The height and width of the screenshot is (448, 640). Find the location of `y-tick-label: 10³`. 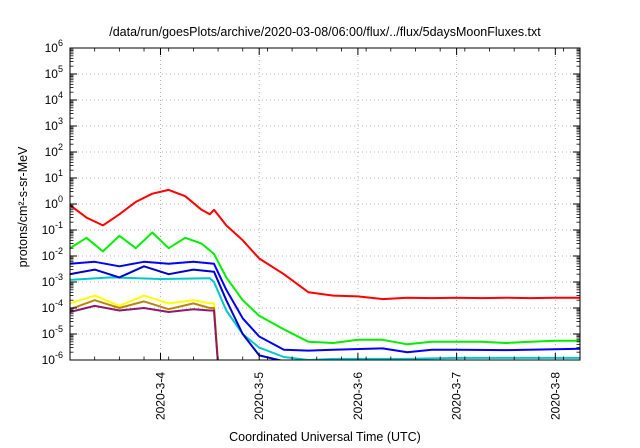

y-tick-label: 10³ is located at coordinates (54, 124).